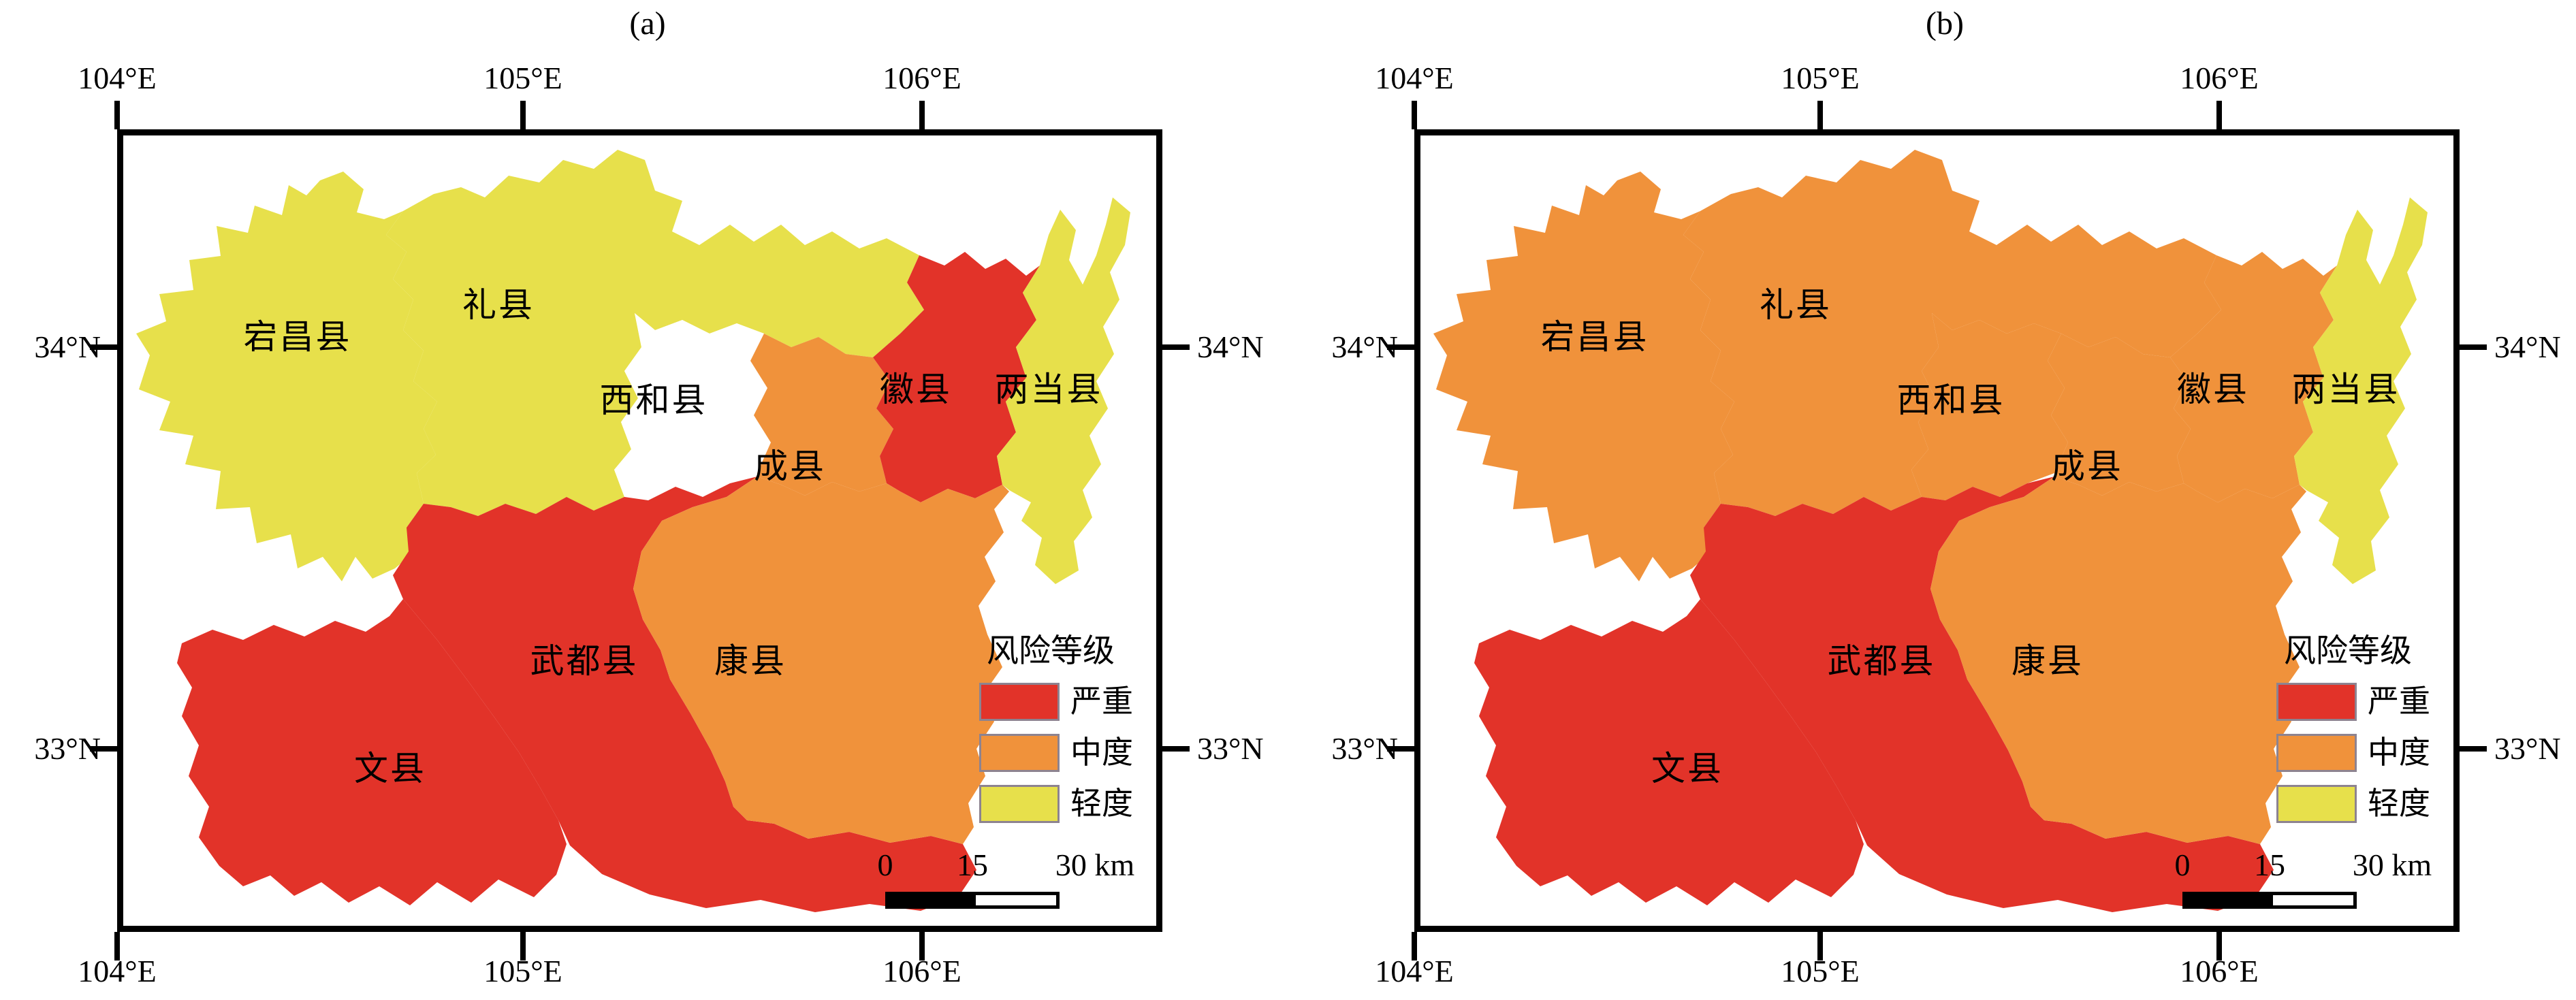  Describe the element at coordinates (1945, 24) in the screenshot. I see `panel-b-title: (b)` at that location.